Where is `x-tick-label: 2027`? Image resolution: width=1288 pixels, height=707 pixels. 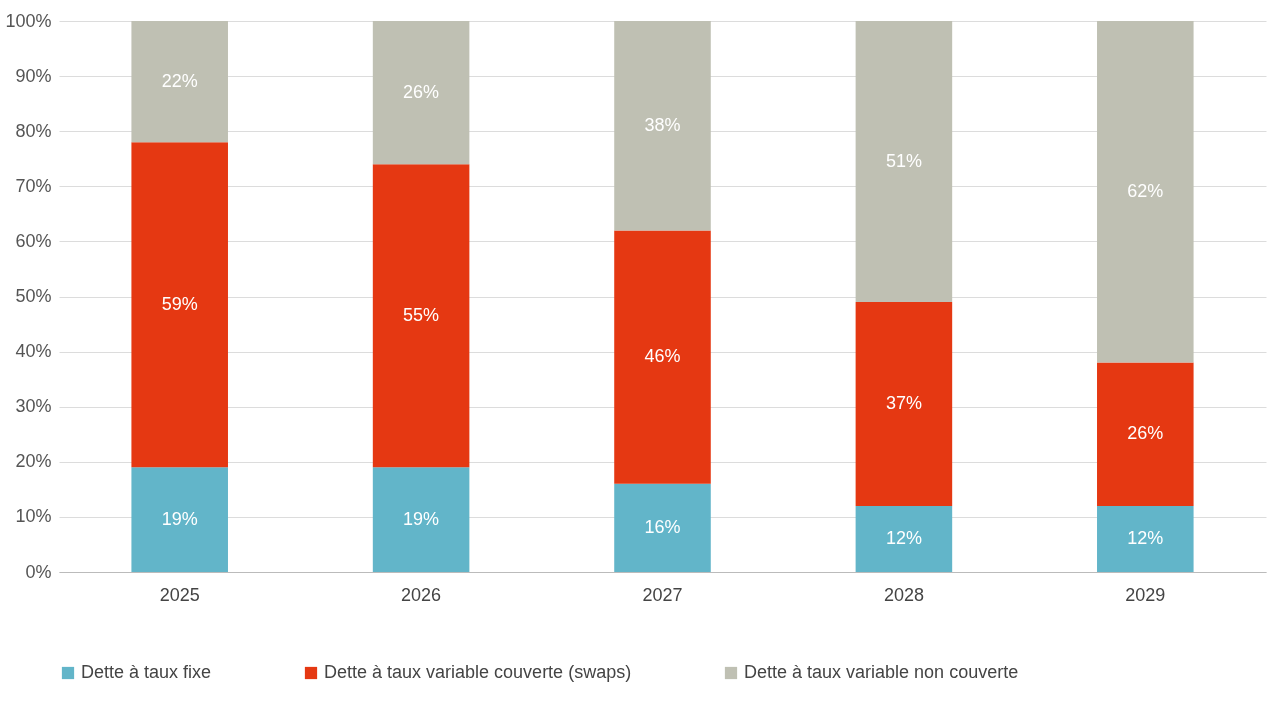
x-tick-label: 2027 is located at coordinates (662, 594).